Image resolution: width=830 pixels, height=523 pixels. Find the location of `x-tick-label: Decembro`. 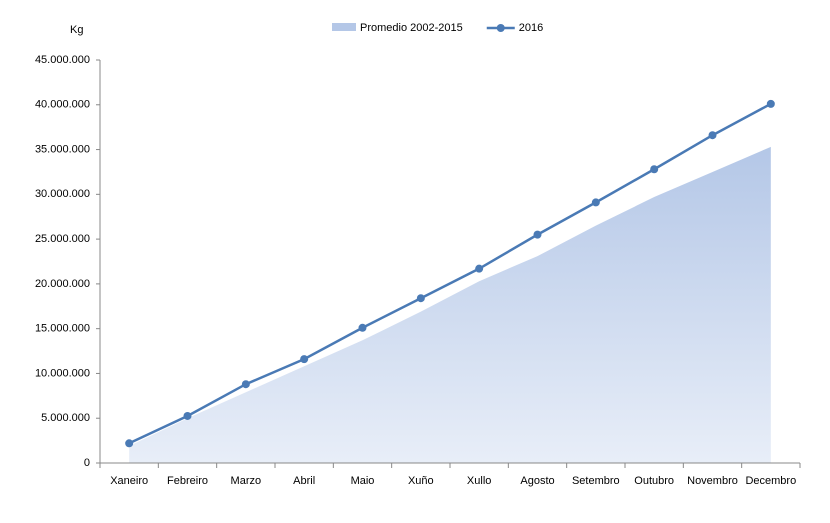

x-tick-label: Decembro is located at coordinates (770, 481).